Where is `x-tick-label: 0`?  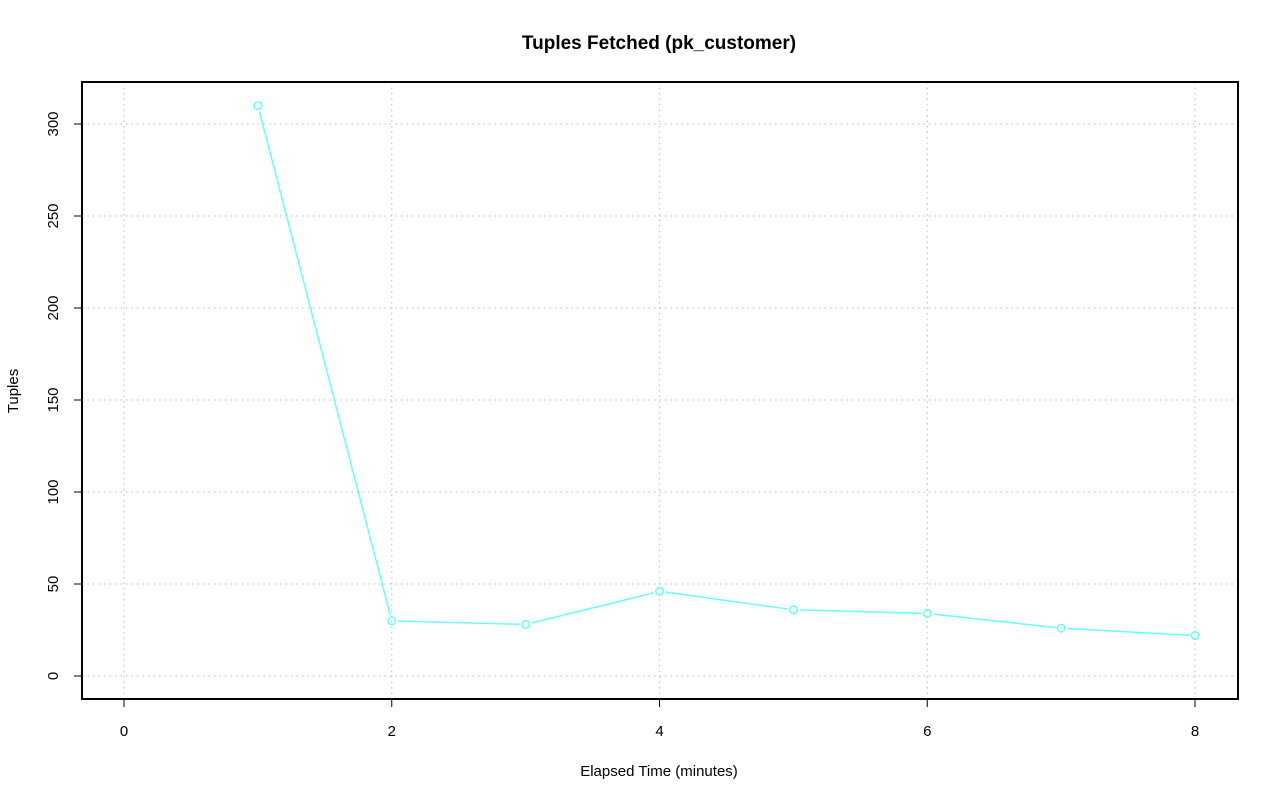 x-tick-label: 0 is located at coordinates (124, 731).